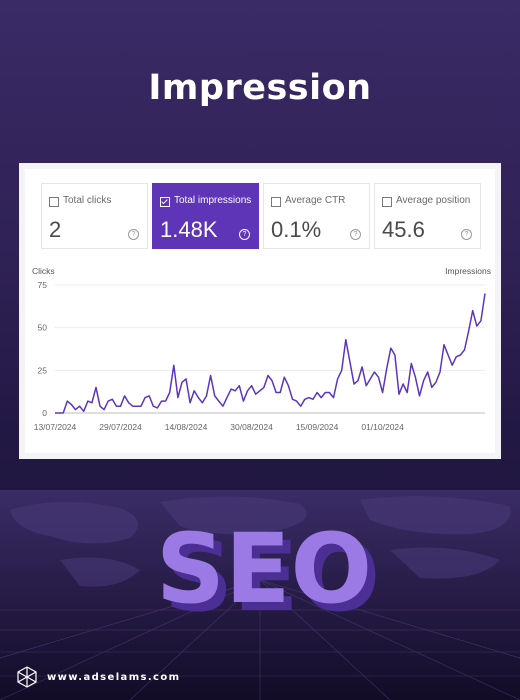 The image size is (520, 700). Describe the element at coordinates (186, 427) in the screenshot. I see `x-tick-label: 14/08/2024` at that location.